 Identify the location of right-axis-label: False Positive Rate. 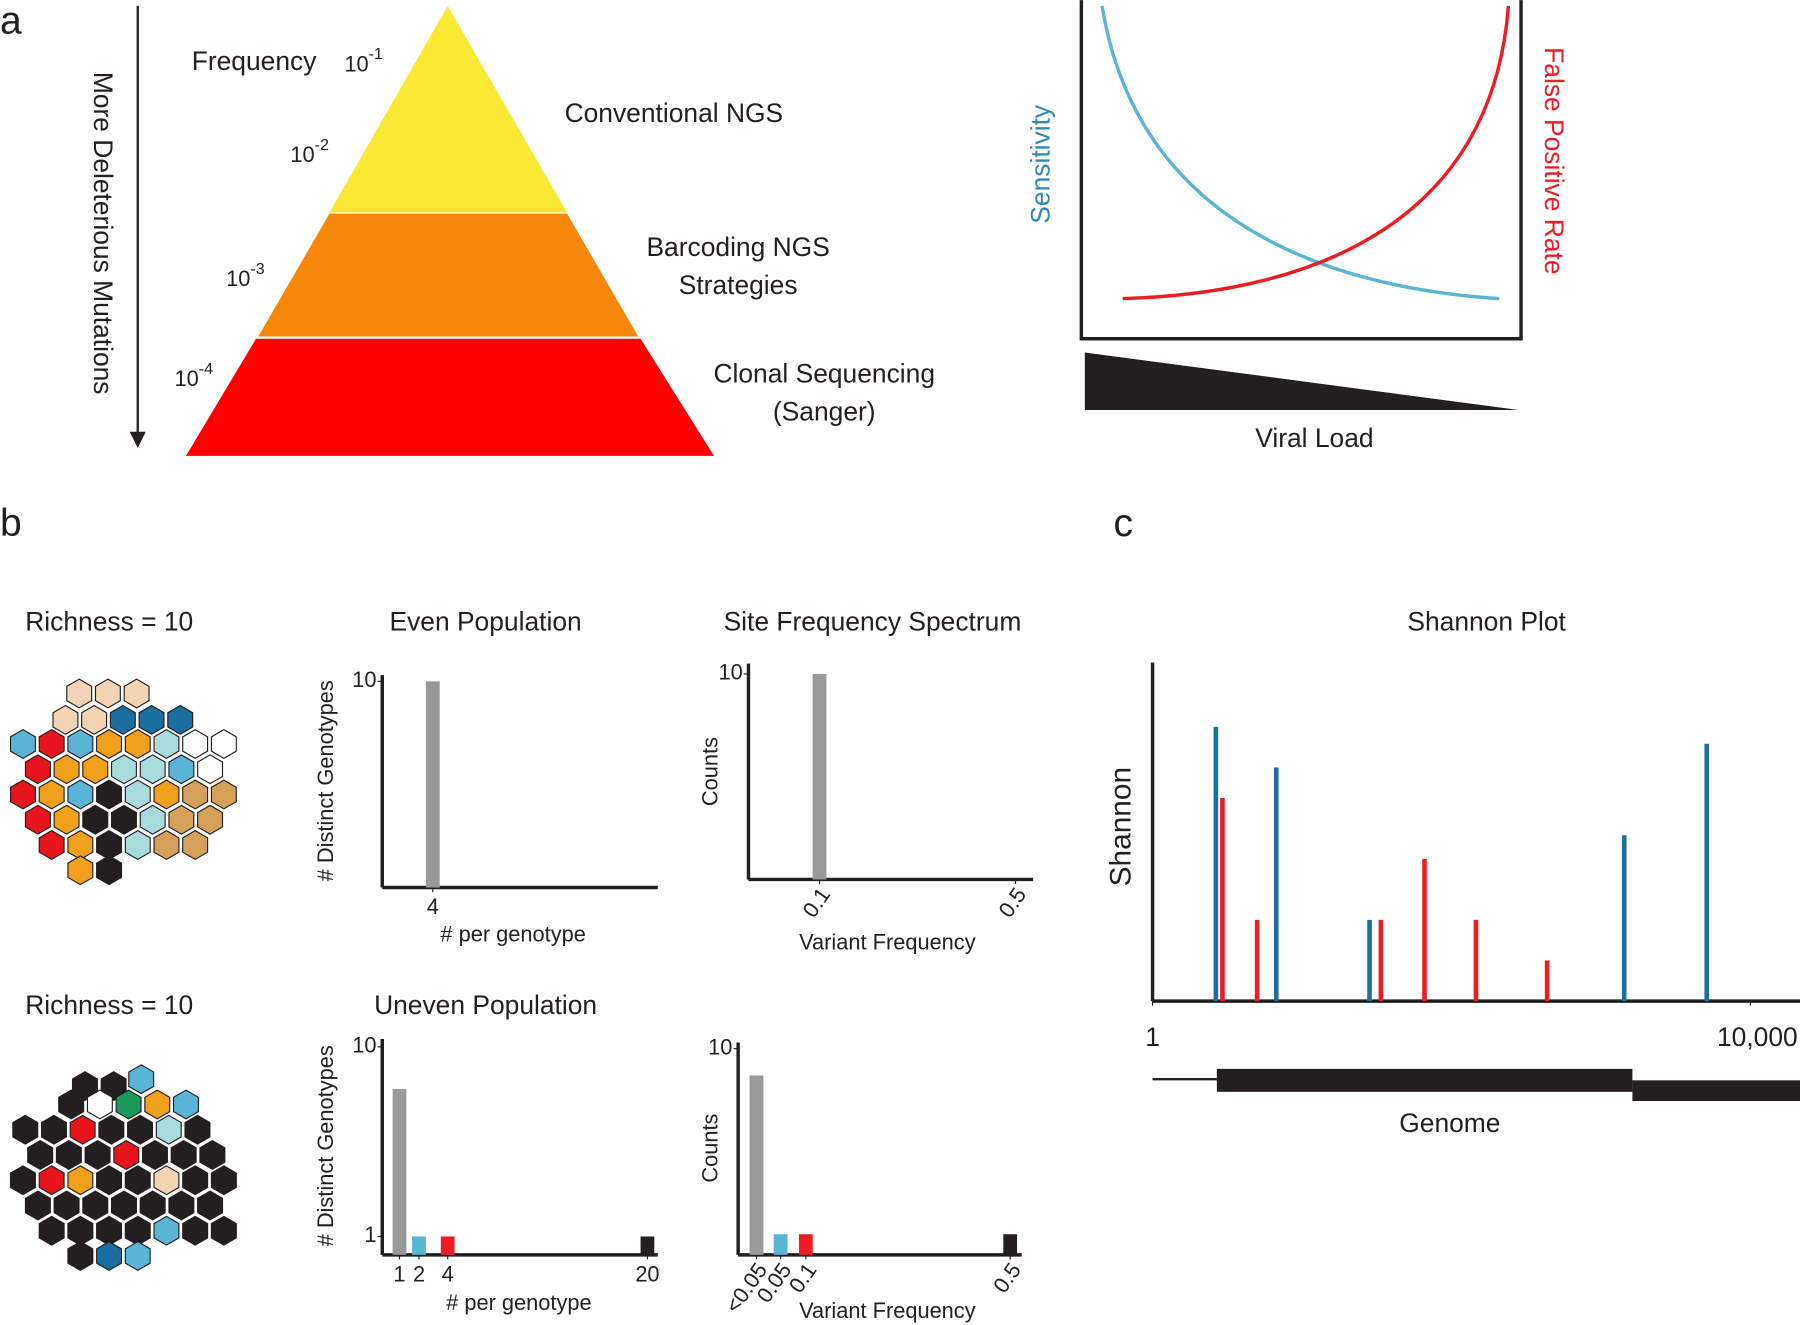
(1554, 160).